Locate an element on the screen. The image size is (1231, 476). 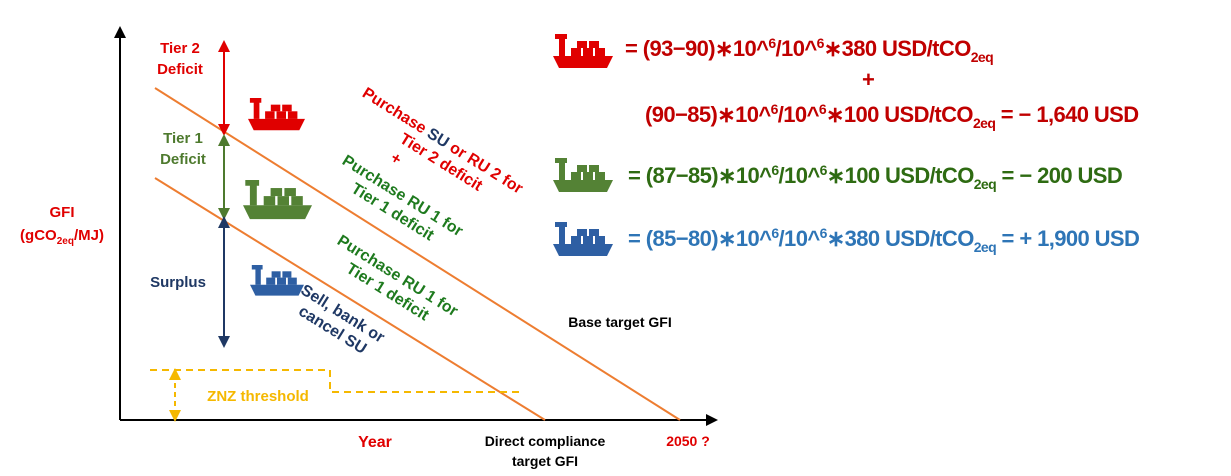
zone-label: Tier 1 is located at coordinates (183, 138).